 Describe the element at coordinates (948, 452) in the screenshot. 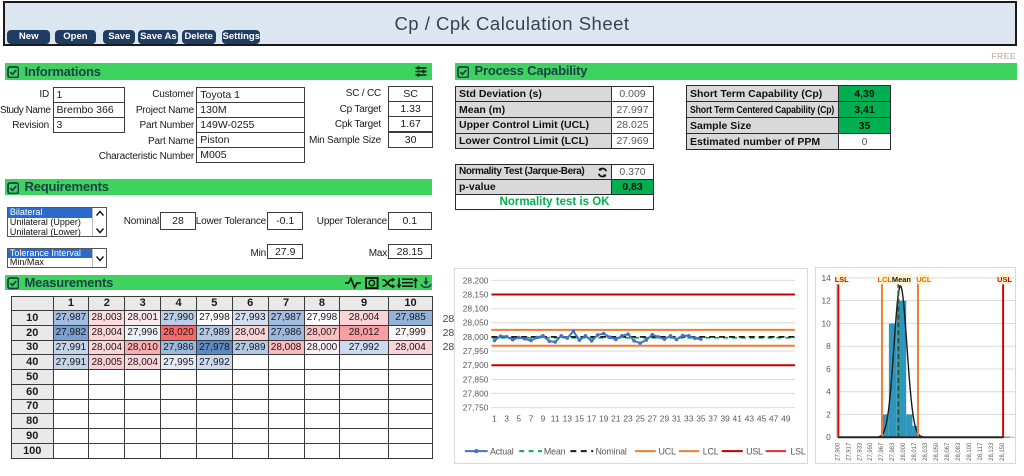

I see `svg-text: 28,067` at that location.